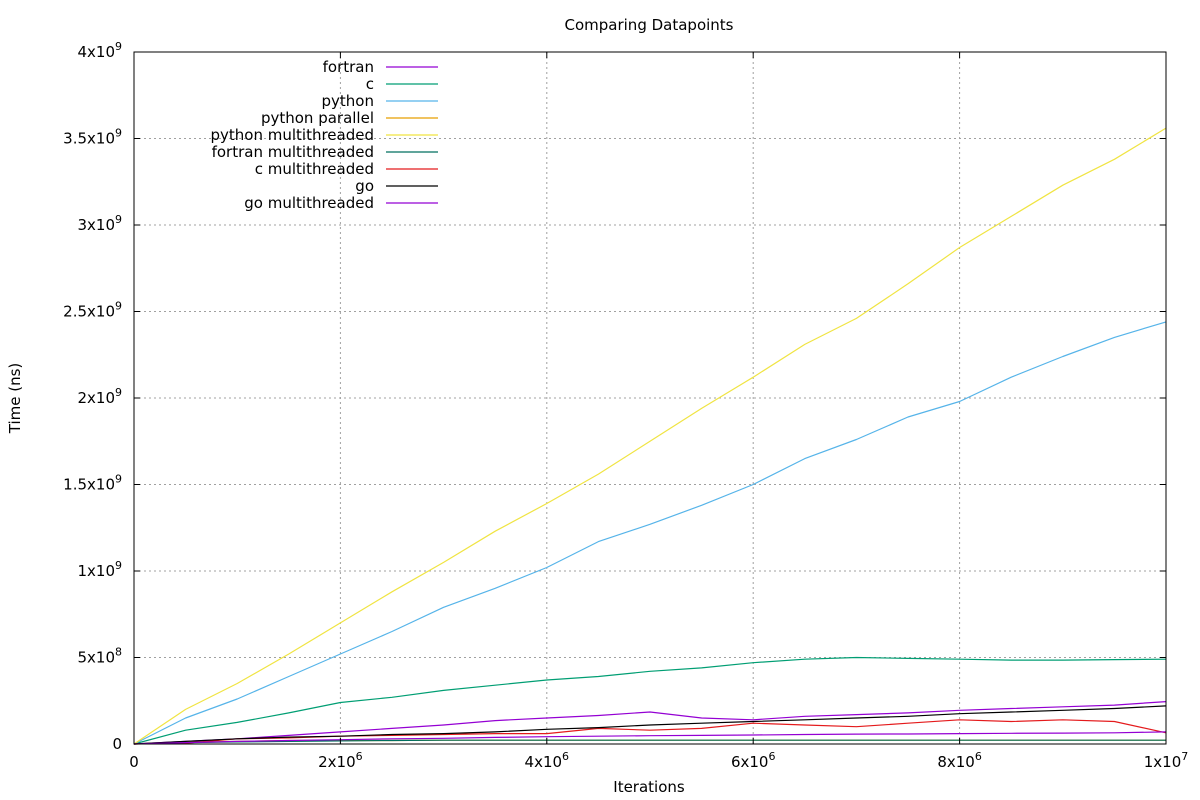 This screenshot has height=800, width=1200. I want to click on x-tick-label: 8x10⁶, so click(959, 760).